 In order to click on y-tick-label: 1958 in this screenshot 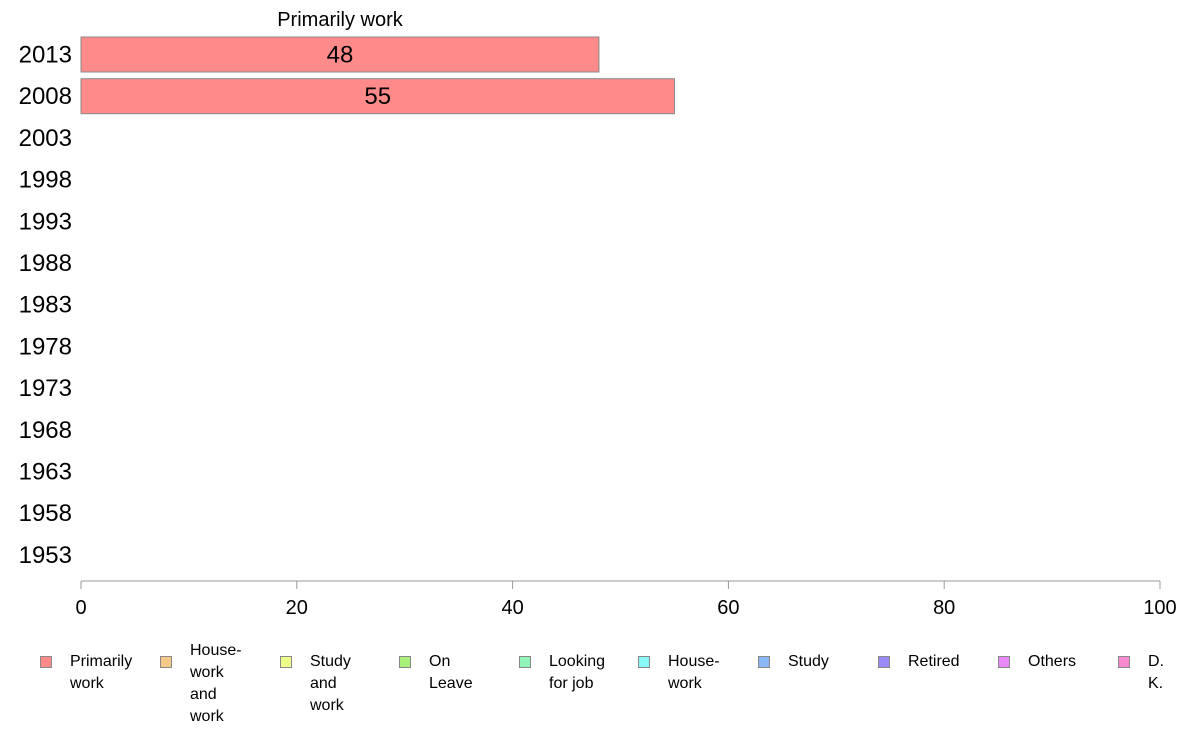, I will do `click(45, 513)`.